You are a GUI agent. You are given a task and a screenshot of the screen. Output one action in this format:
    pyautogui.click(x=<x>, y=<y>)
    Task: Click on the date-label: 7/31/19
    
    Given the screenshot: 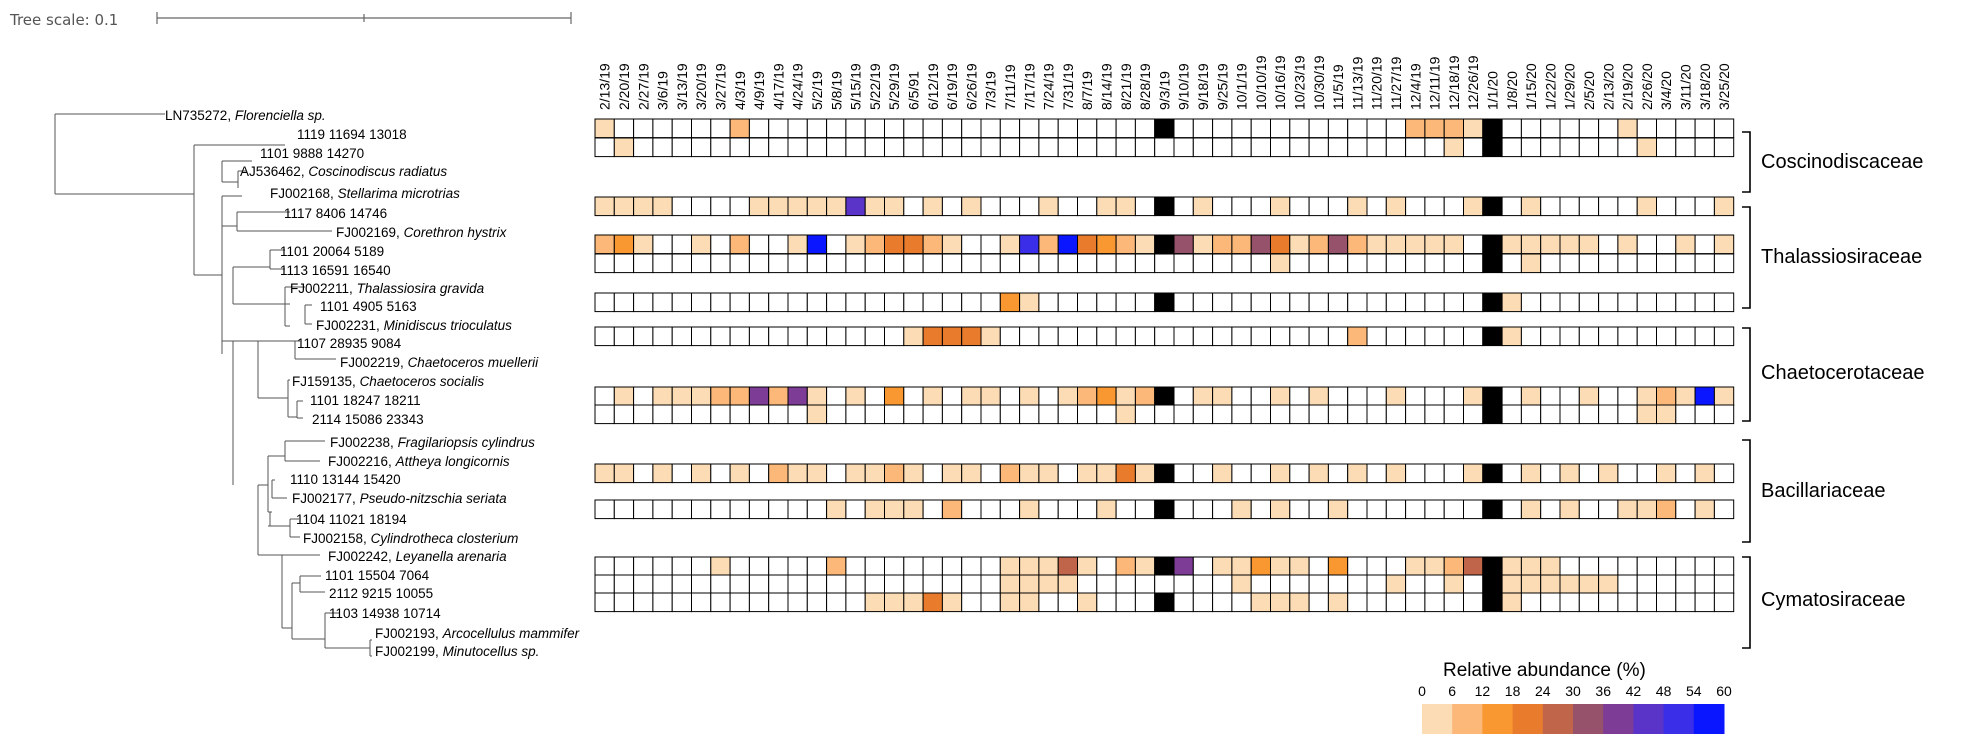 What is the action you would take?
    pyautogui.click(x=1068, y=86)
    